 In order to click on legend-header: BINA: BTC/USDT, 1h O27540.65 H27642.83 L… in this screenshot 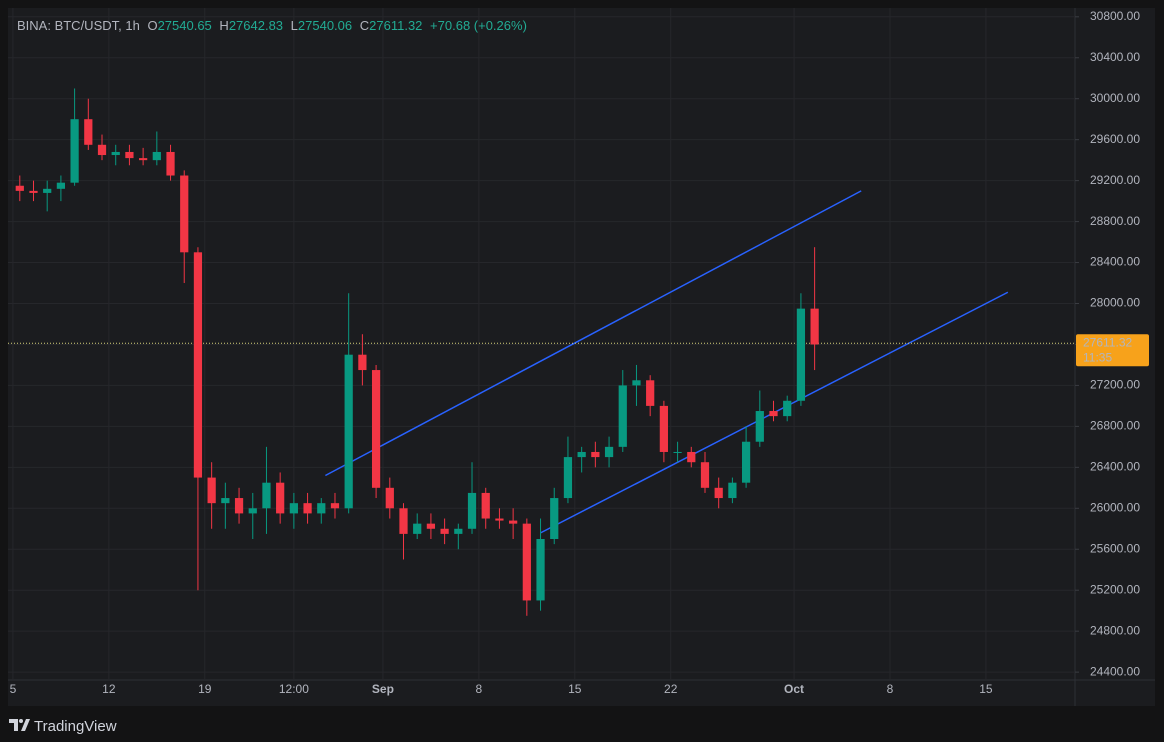, I will do `click(272, 25)`.